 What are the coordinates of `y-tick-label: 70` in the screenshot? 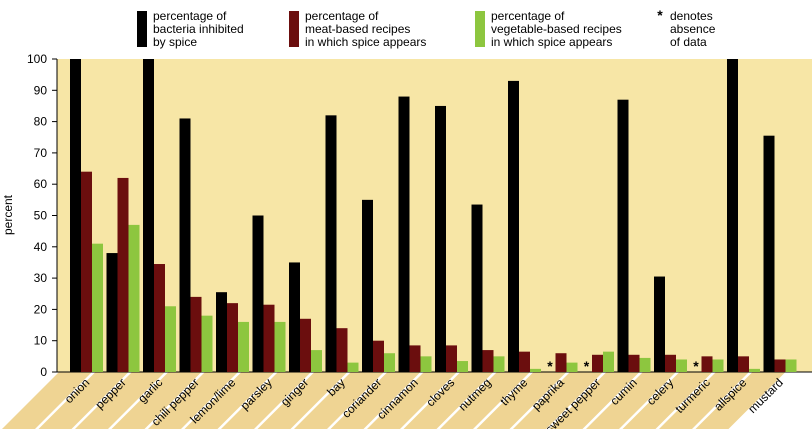 It's located at (41, 153).